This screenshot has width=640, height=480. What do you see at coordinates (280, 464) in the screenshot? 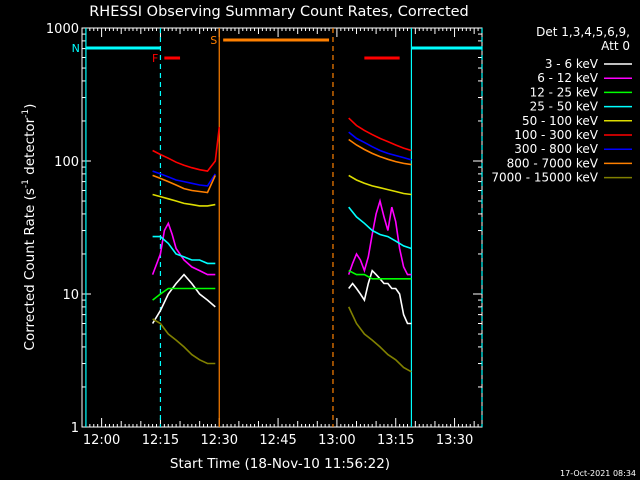
I see `x-axis-label: Start Time (18-Nov-10 11:56:22)` at bounding box center [280, 464].